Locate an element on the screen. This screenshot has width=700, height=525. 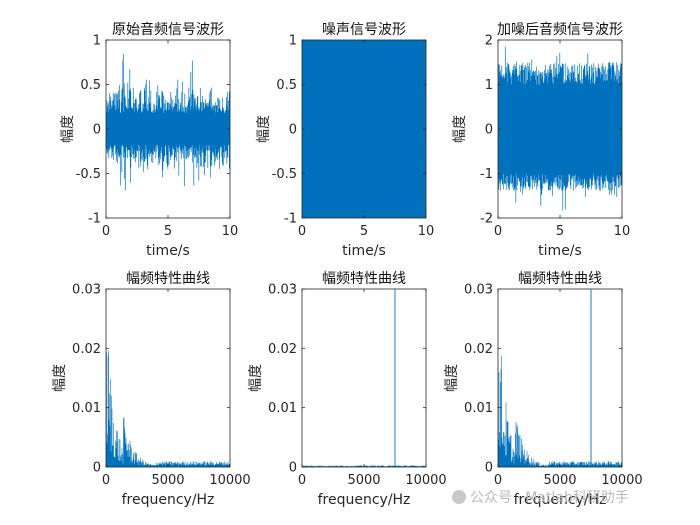
subplot-3: 0 5 10 -2 -1 0 1 2 加噪后音频信号波形 time/s 幅度 is located at coordinates (541, 140).